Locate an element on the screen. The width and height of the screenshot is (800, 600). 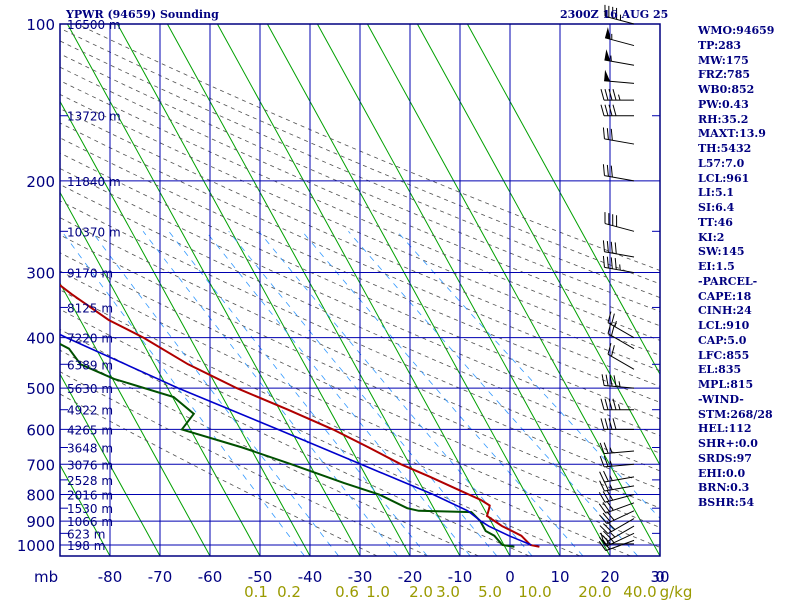
height-label: 198 m is located at coordinates (86, 546).